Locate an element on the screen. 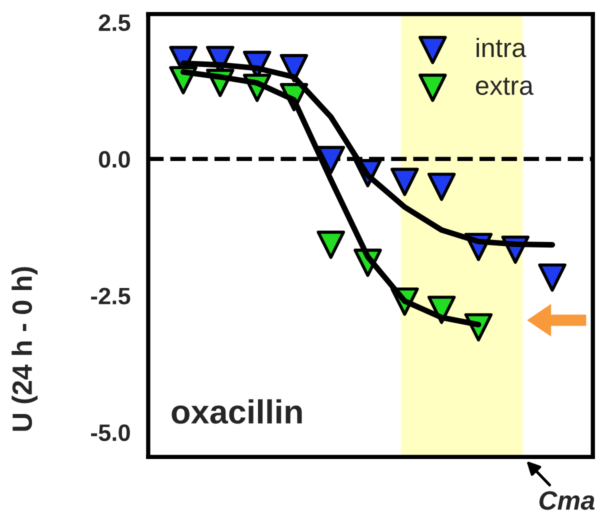 Image resolution: width=615 pixels, height=521 pixels. text: Cma is located at coordinates (567, 500).